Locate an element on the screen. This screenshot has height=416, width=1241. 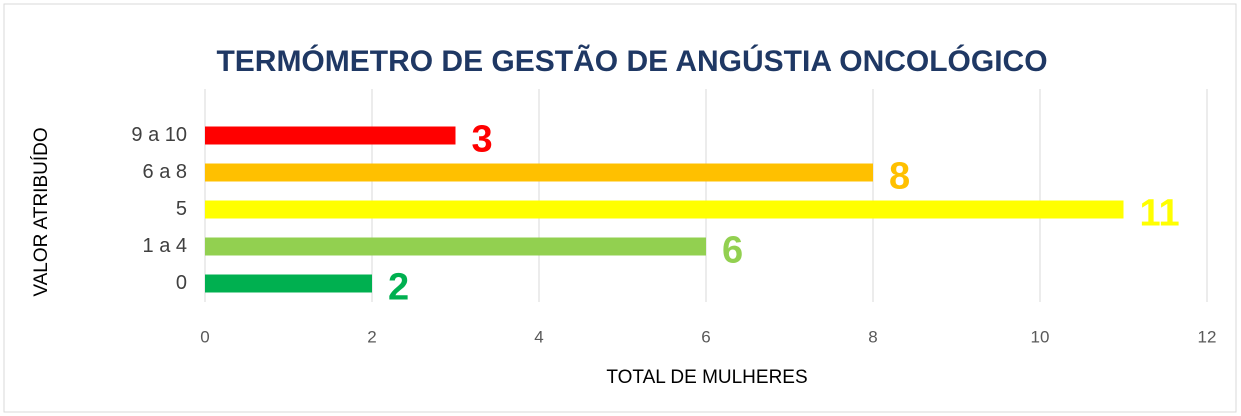
data-label: 3 is located at coordinates (482, 140).